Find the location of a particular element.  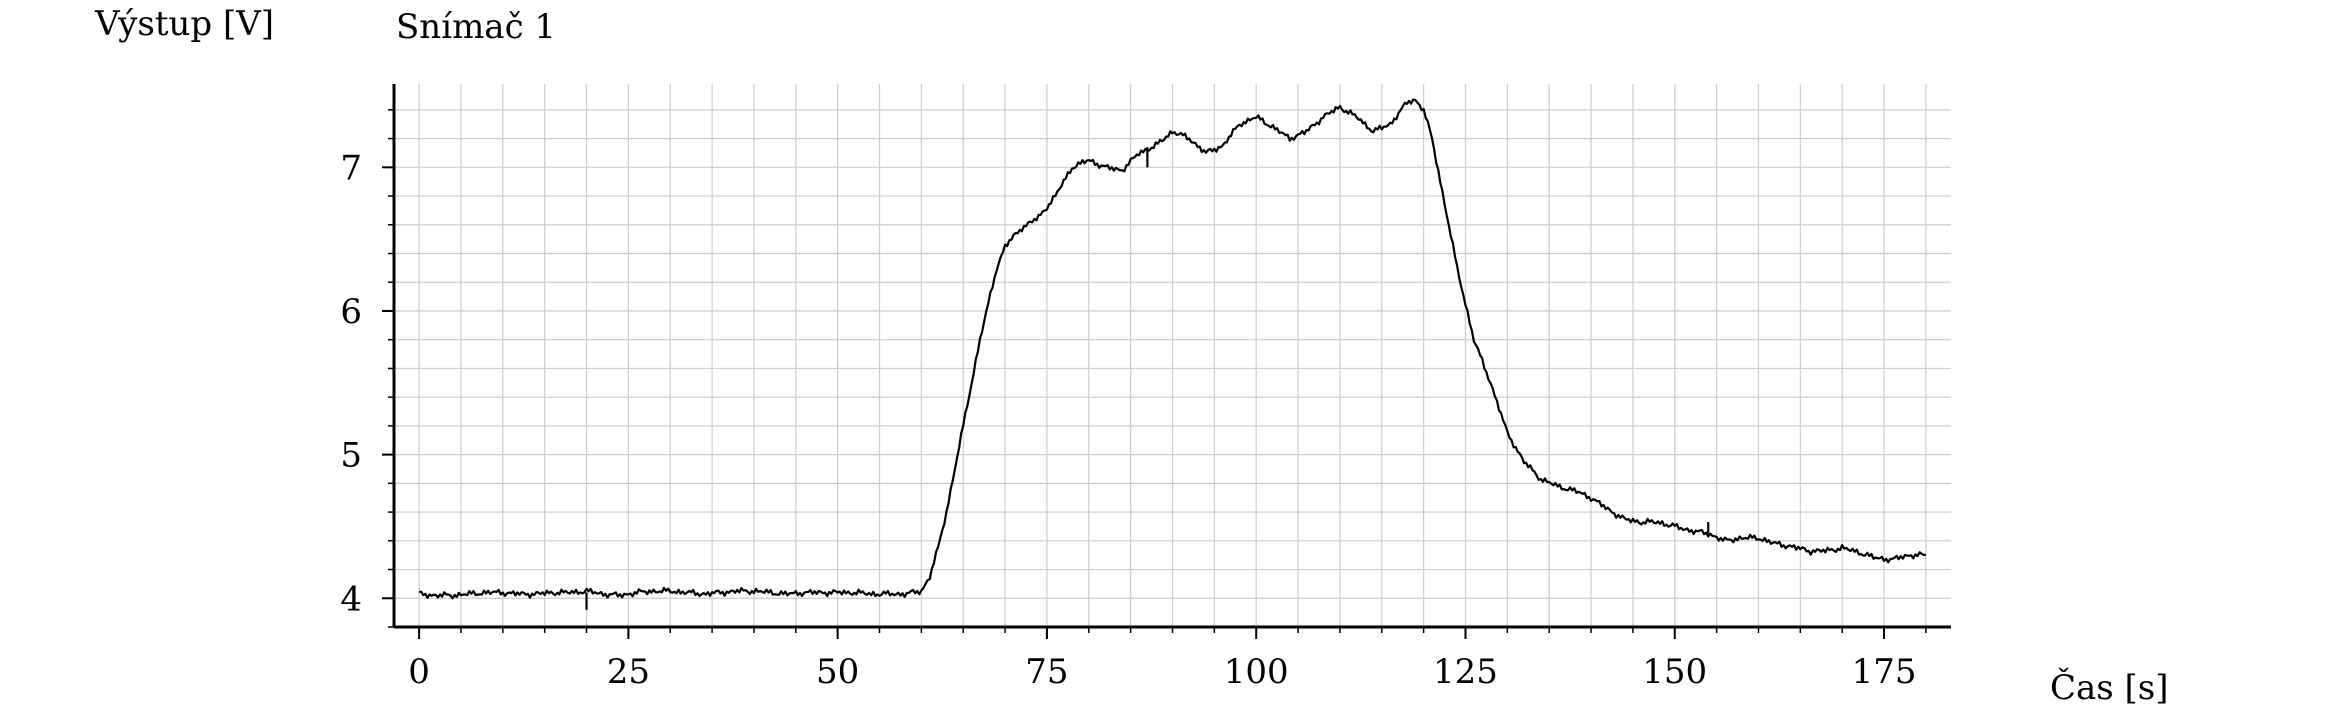

y-tick-label: 5 is located at coordinates (351, 456).